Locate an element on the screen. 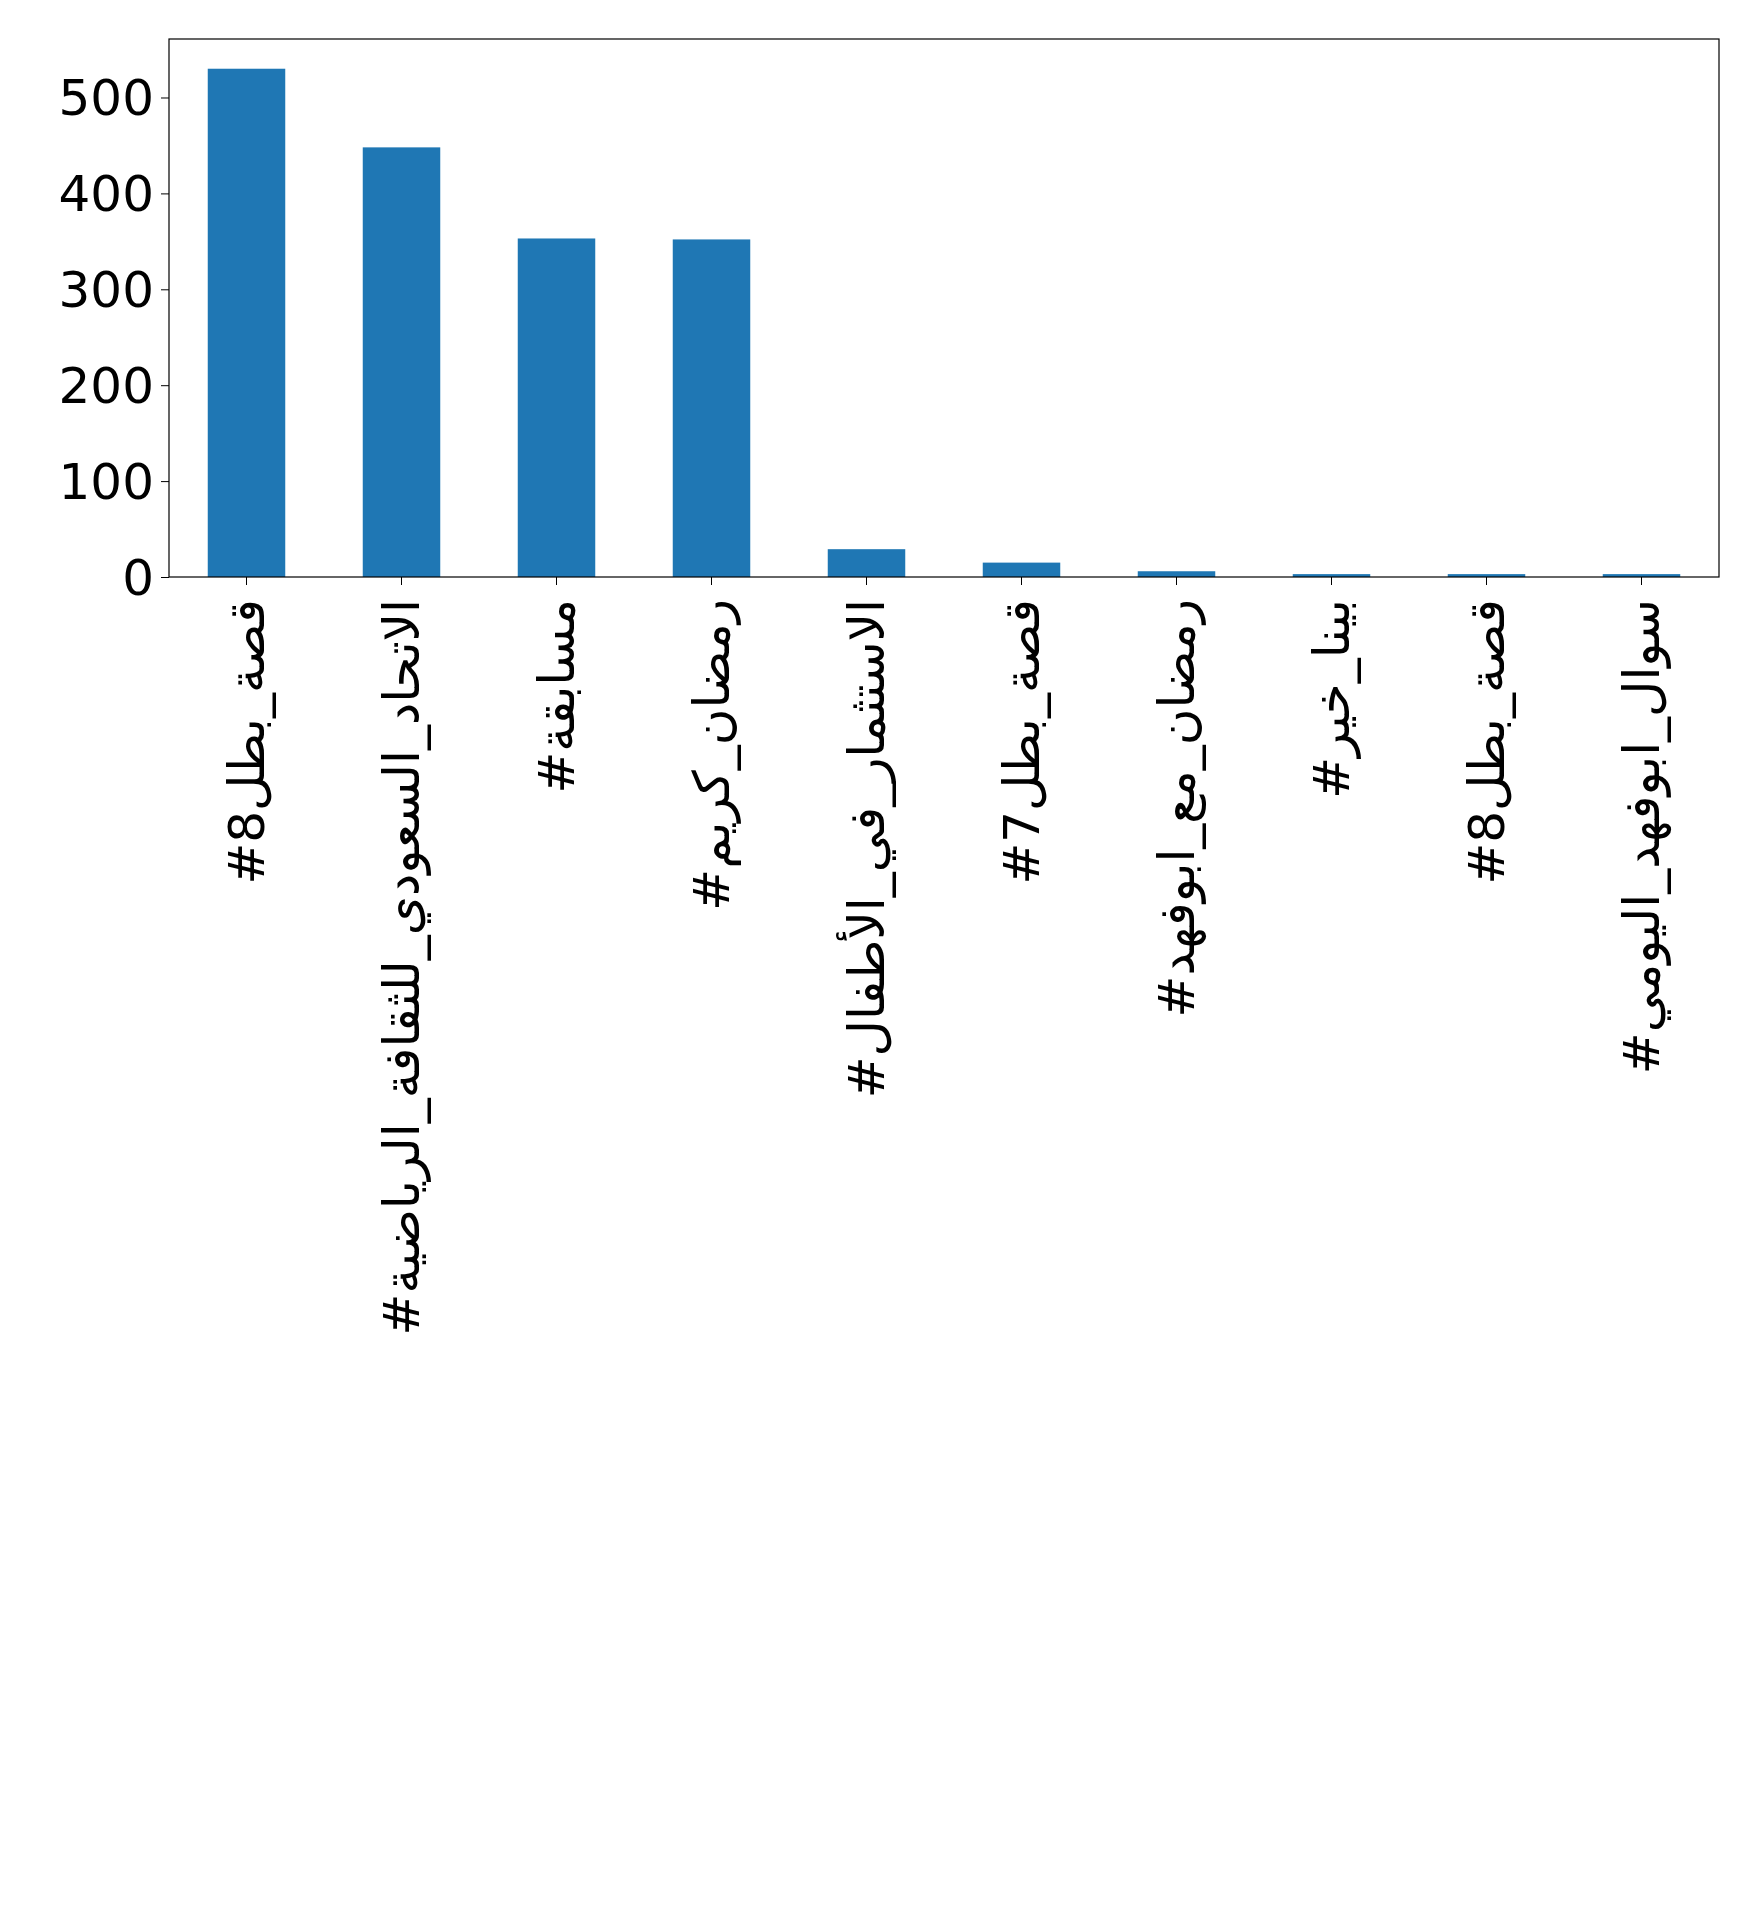  x-tick-label: #قصة_بطل8 is located at coordinates (247, 742).